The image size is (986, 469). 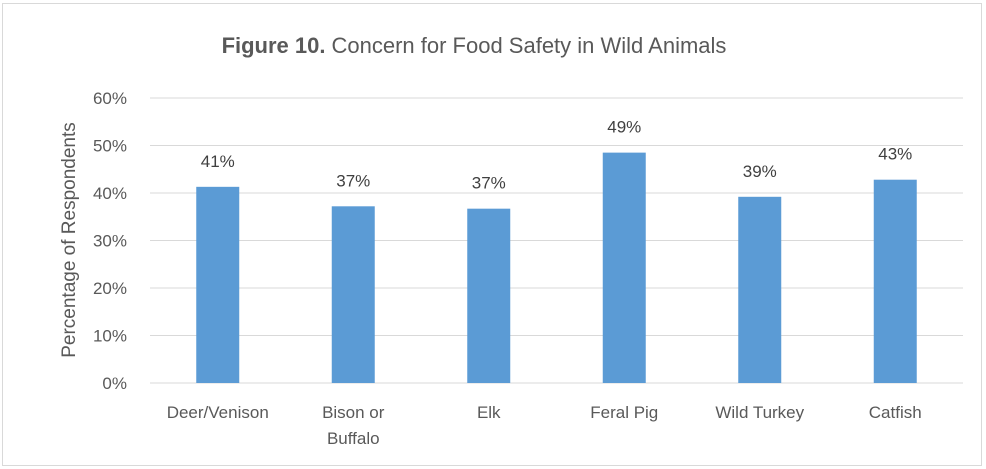 I want to click on y-tick-label: 20%, so click(x=110, y=288).